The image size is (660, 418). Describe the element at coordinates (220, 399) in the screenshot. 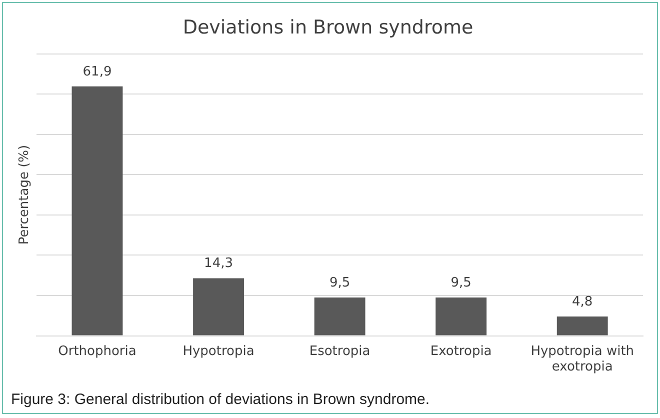

I see `caption: Figure 3: General distribution of deviations in Brown syndrome.` at that location.